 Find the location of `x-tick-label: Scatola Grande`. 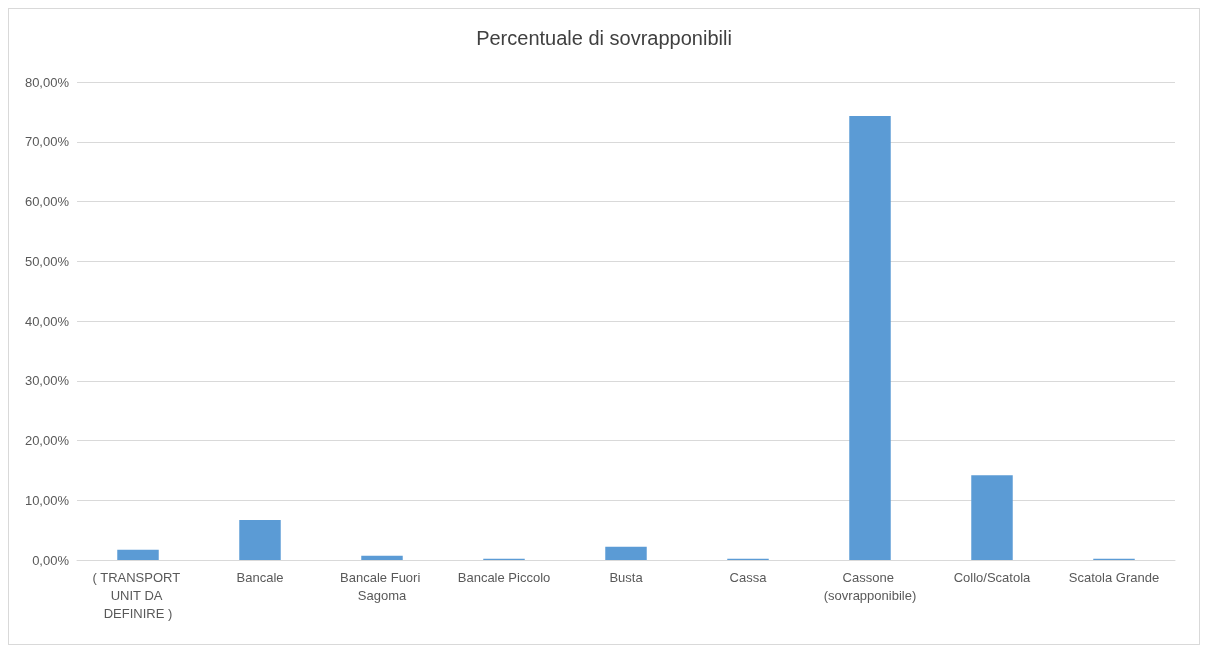

x-tick-label: Scatola Grande is located at coordinates (1114, 577).